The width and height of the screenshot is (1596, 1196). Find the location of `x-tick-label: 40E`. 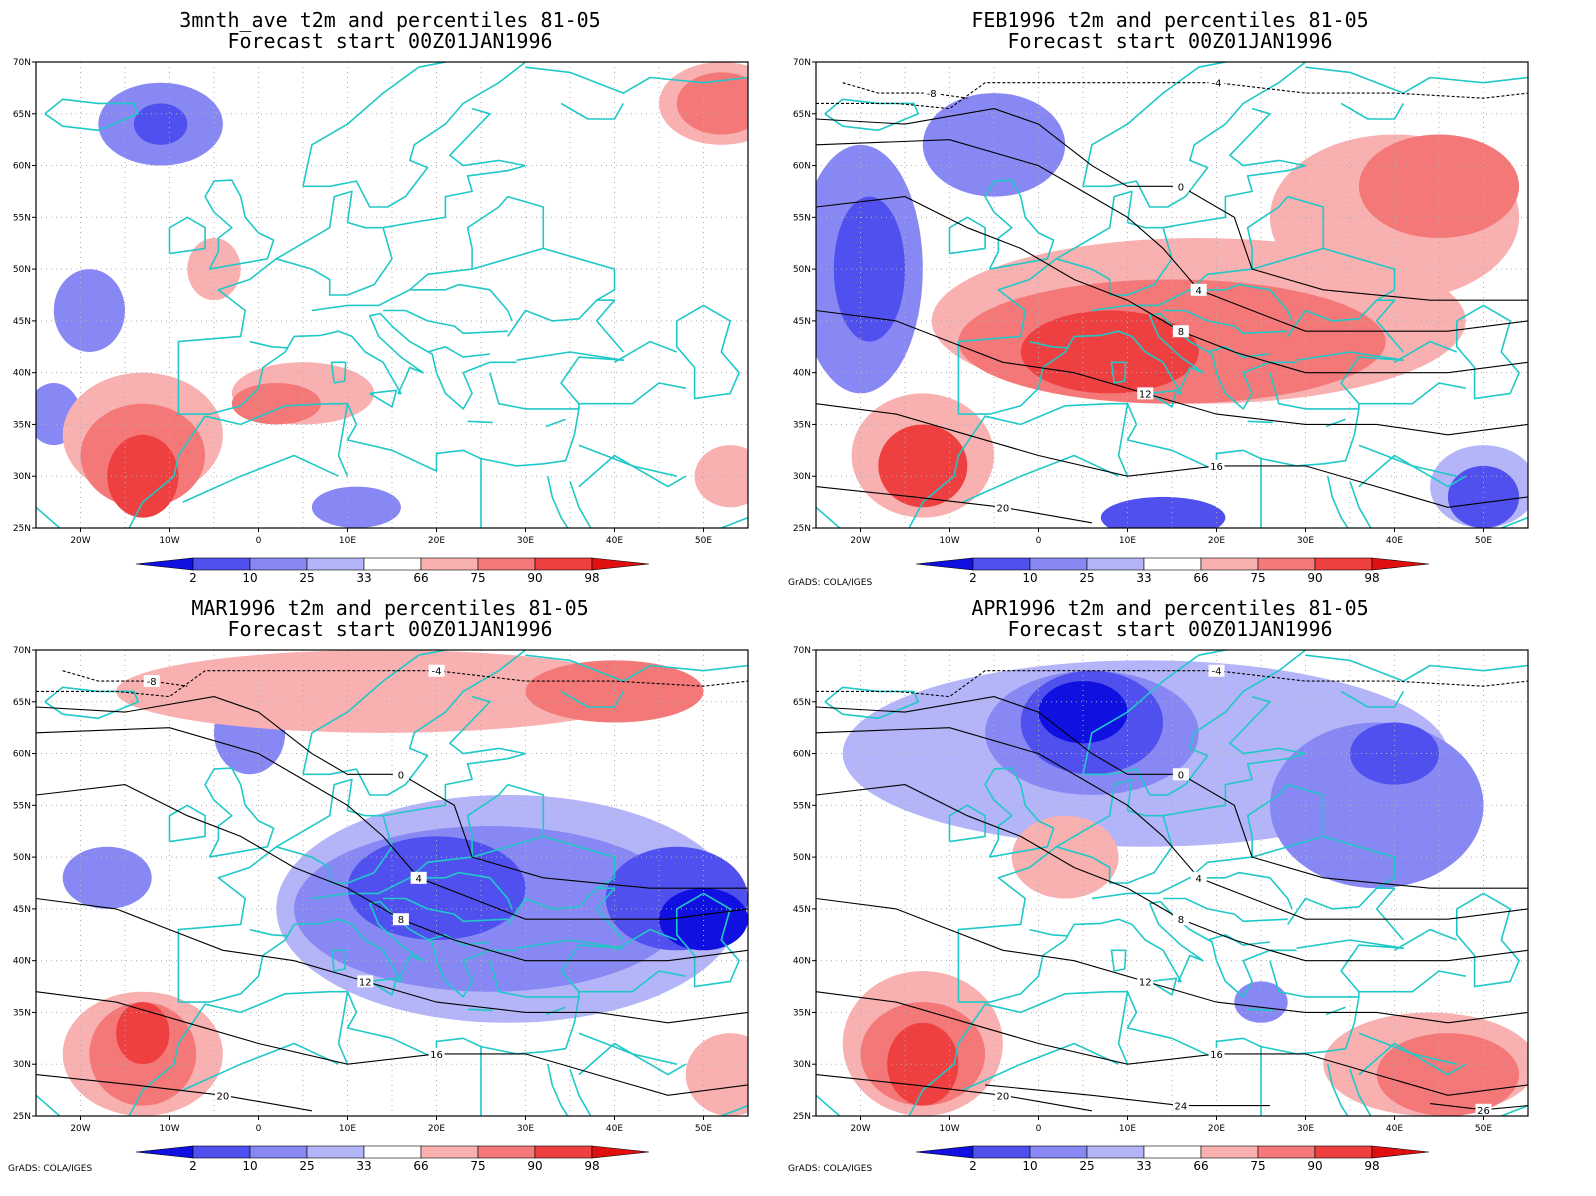

x-tick-label: 40E is located at coordinates (1394, 1129).